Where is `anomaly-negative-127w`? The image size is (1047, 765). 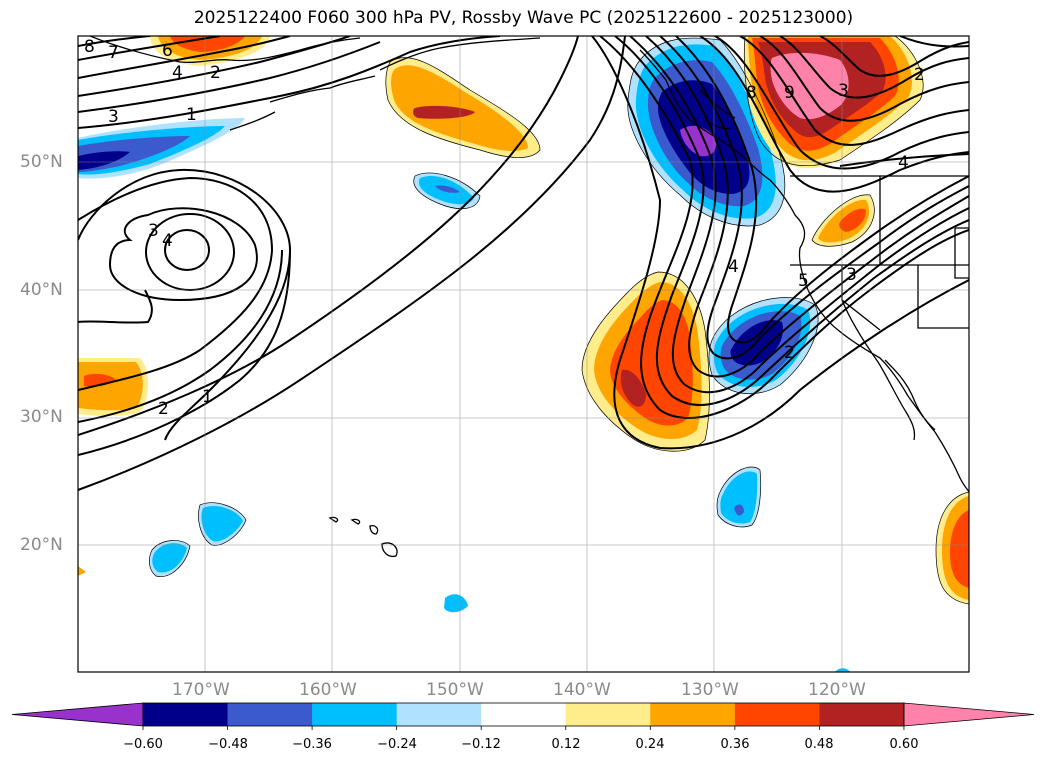 anomaly-negative-127w is located at coordinates (764, 345).